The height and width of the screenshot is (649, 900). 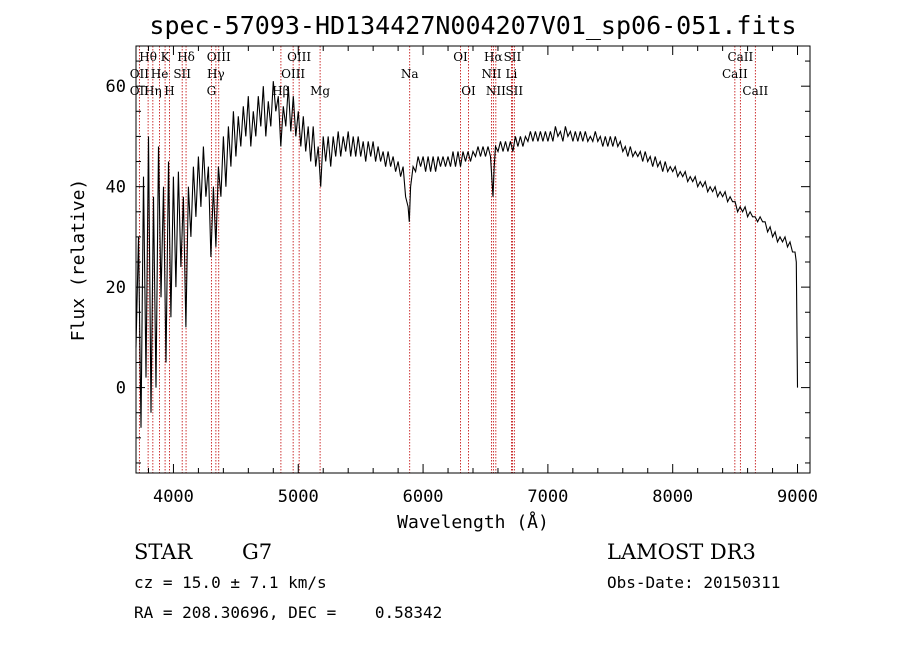 I want to click on line-label-25: CaII, so click(x=740, y=57).